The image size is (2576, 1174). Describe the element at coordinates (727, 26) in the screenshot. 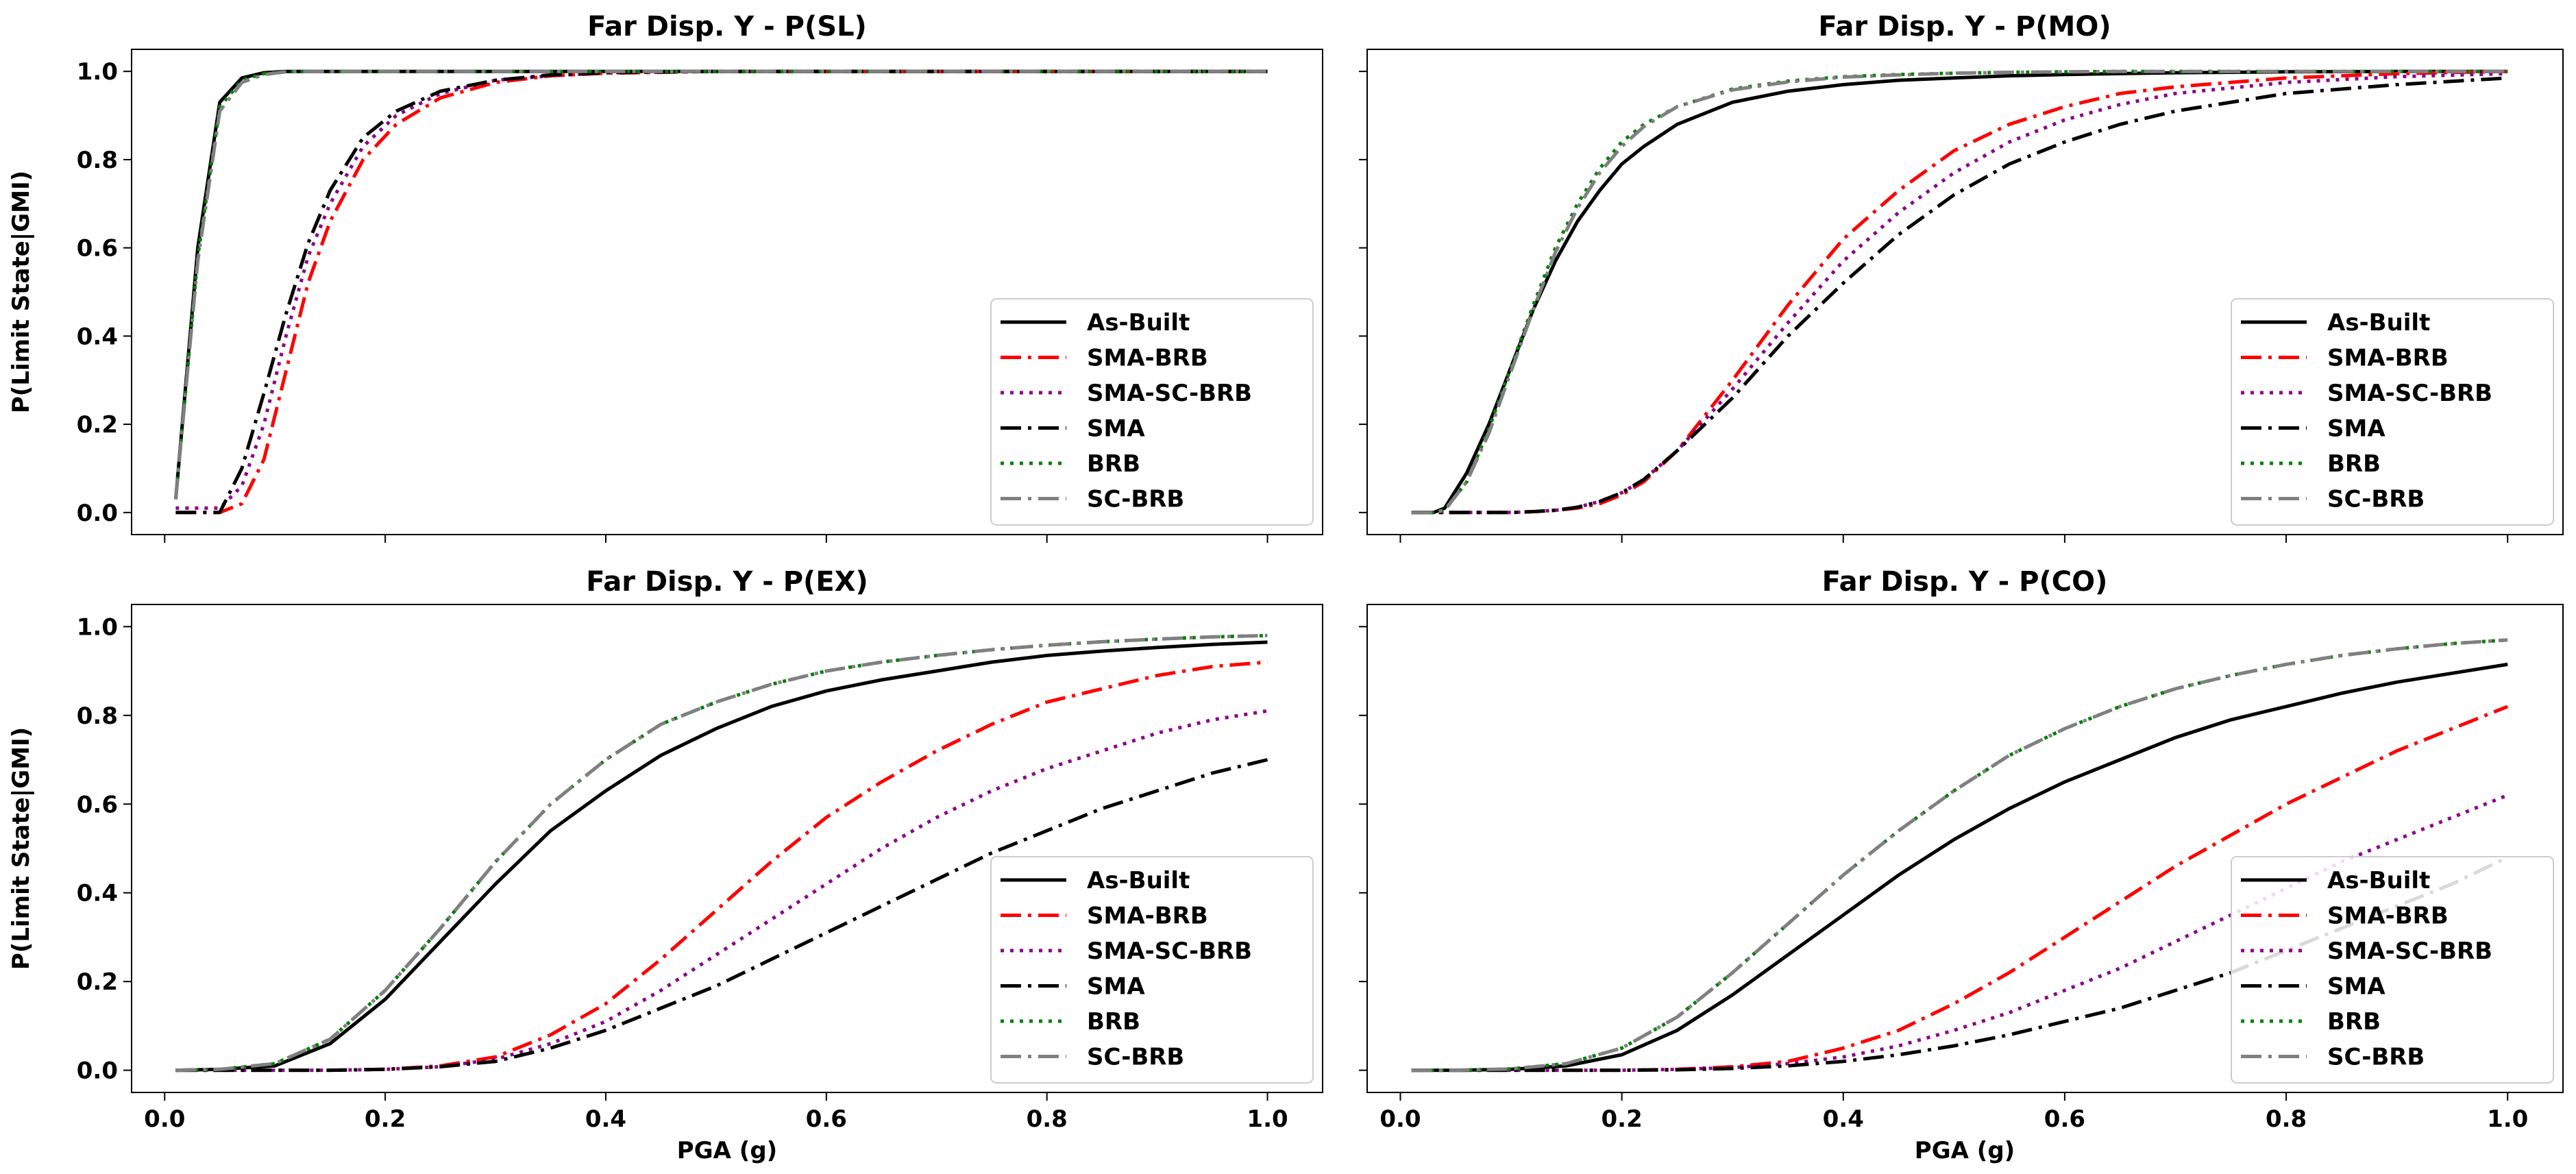

I see `panel-title: Far Disp. Y - P(SL)` at that location.